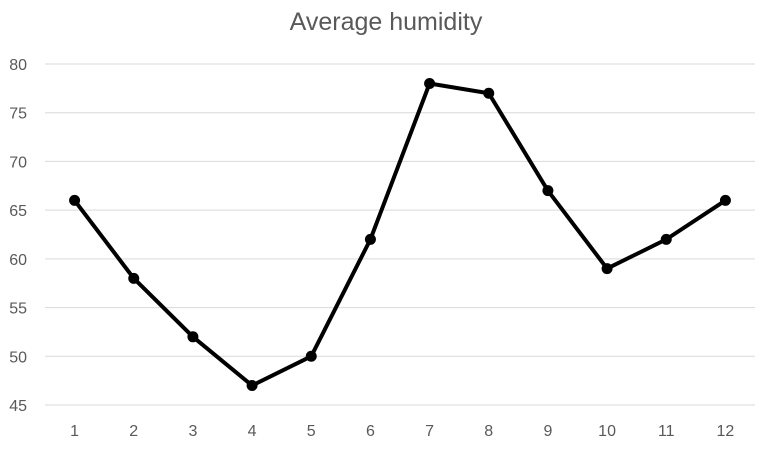 This screenshot has width=765, height=451. What do you see at coordinates (192, 431) in the screenshot?
I see `x-tick-label: 3` at bounding box center [192, 431].